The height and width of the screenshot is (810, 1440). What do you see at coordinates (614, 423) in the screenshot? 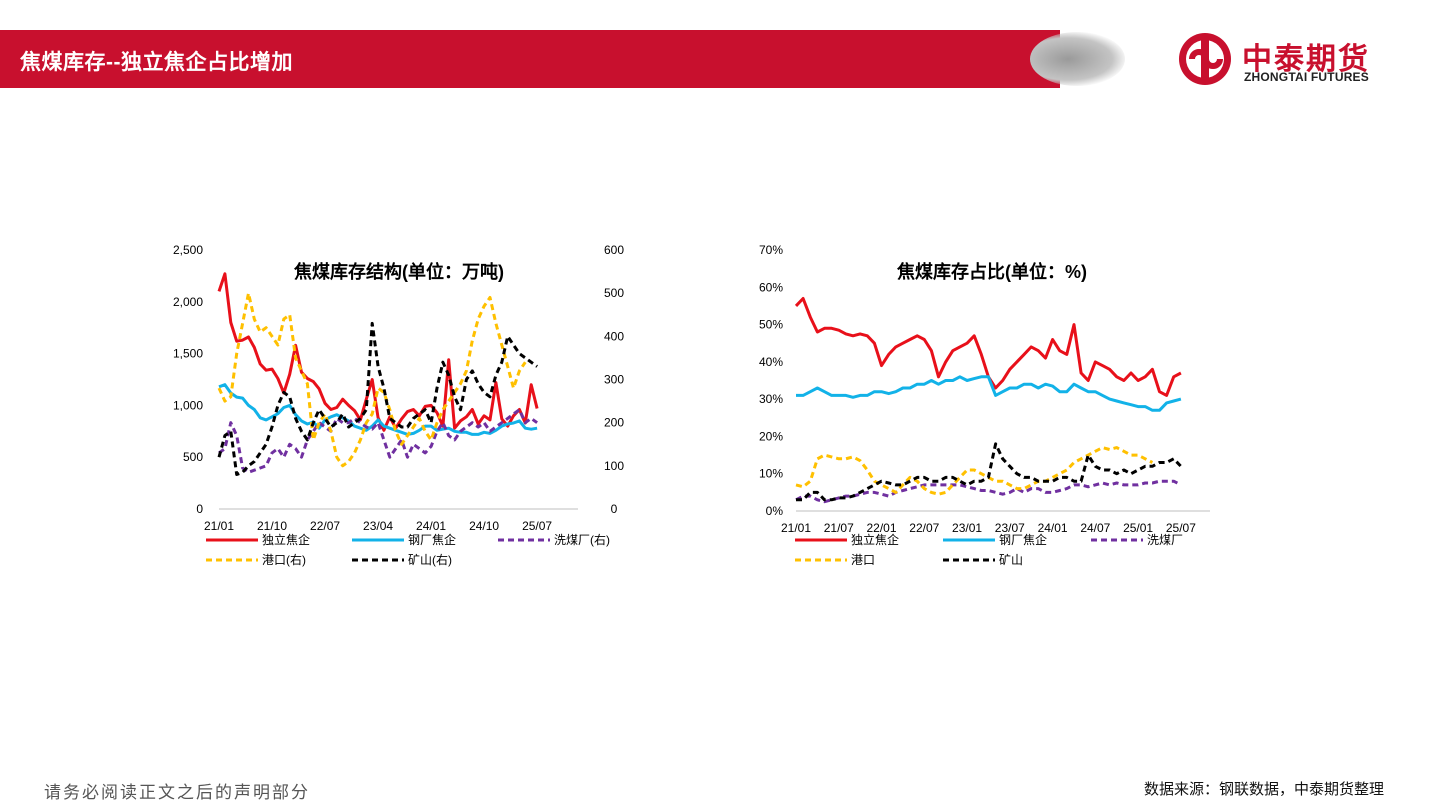
I see `y-right-tick-label: 200` at bounding box center [614, 423].